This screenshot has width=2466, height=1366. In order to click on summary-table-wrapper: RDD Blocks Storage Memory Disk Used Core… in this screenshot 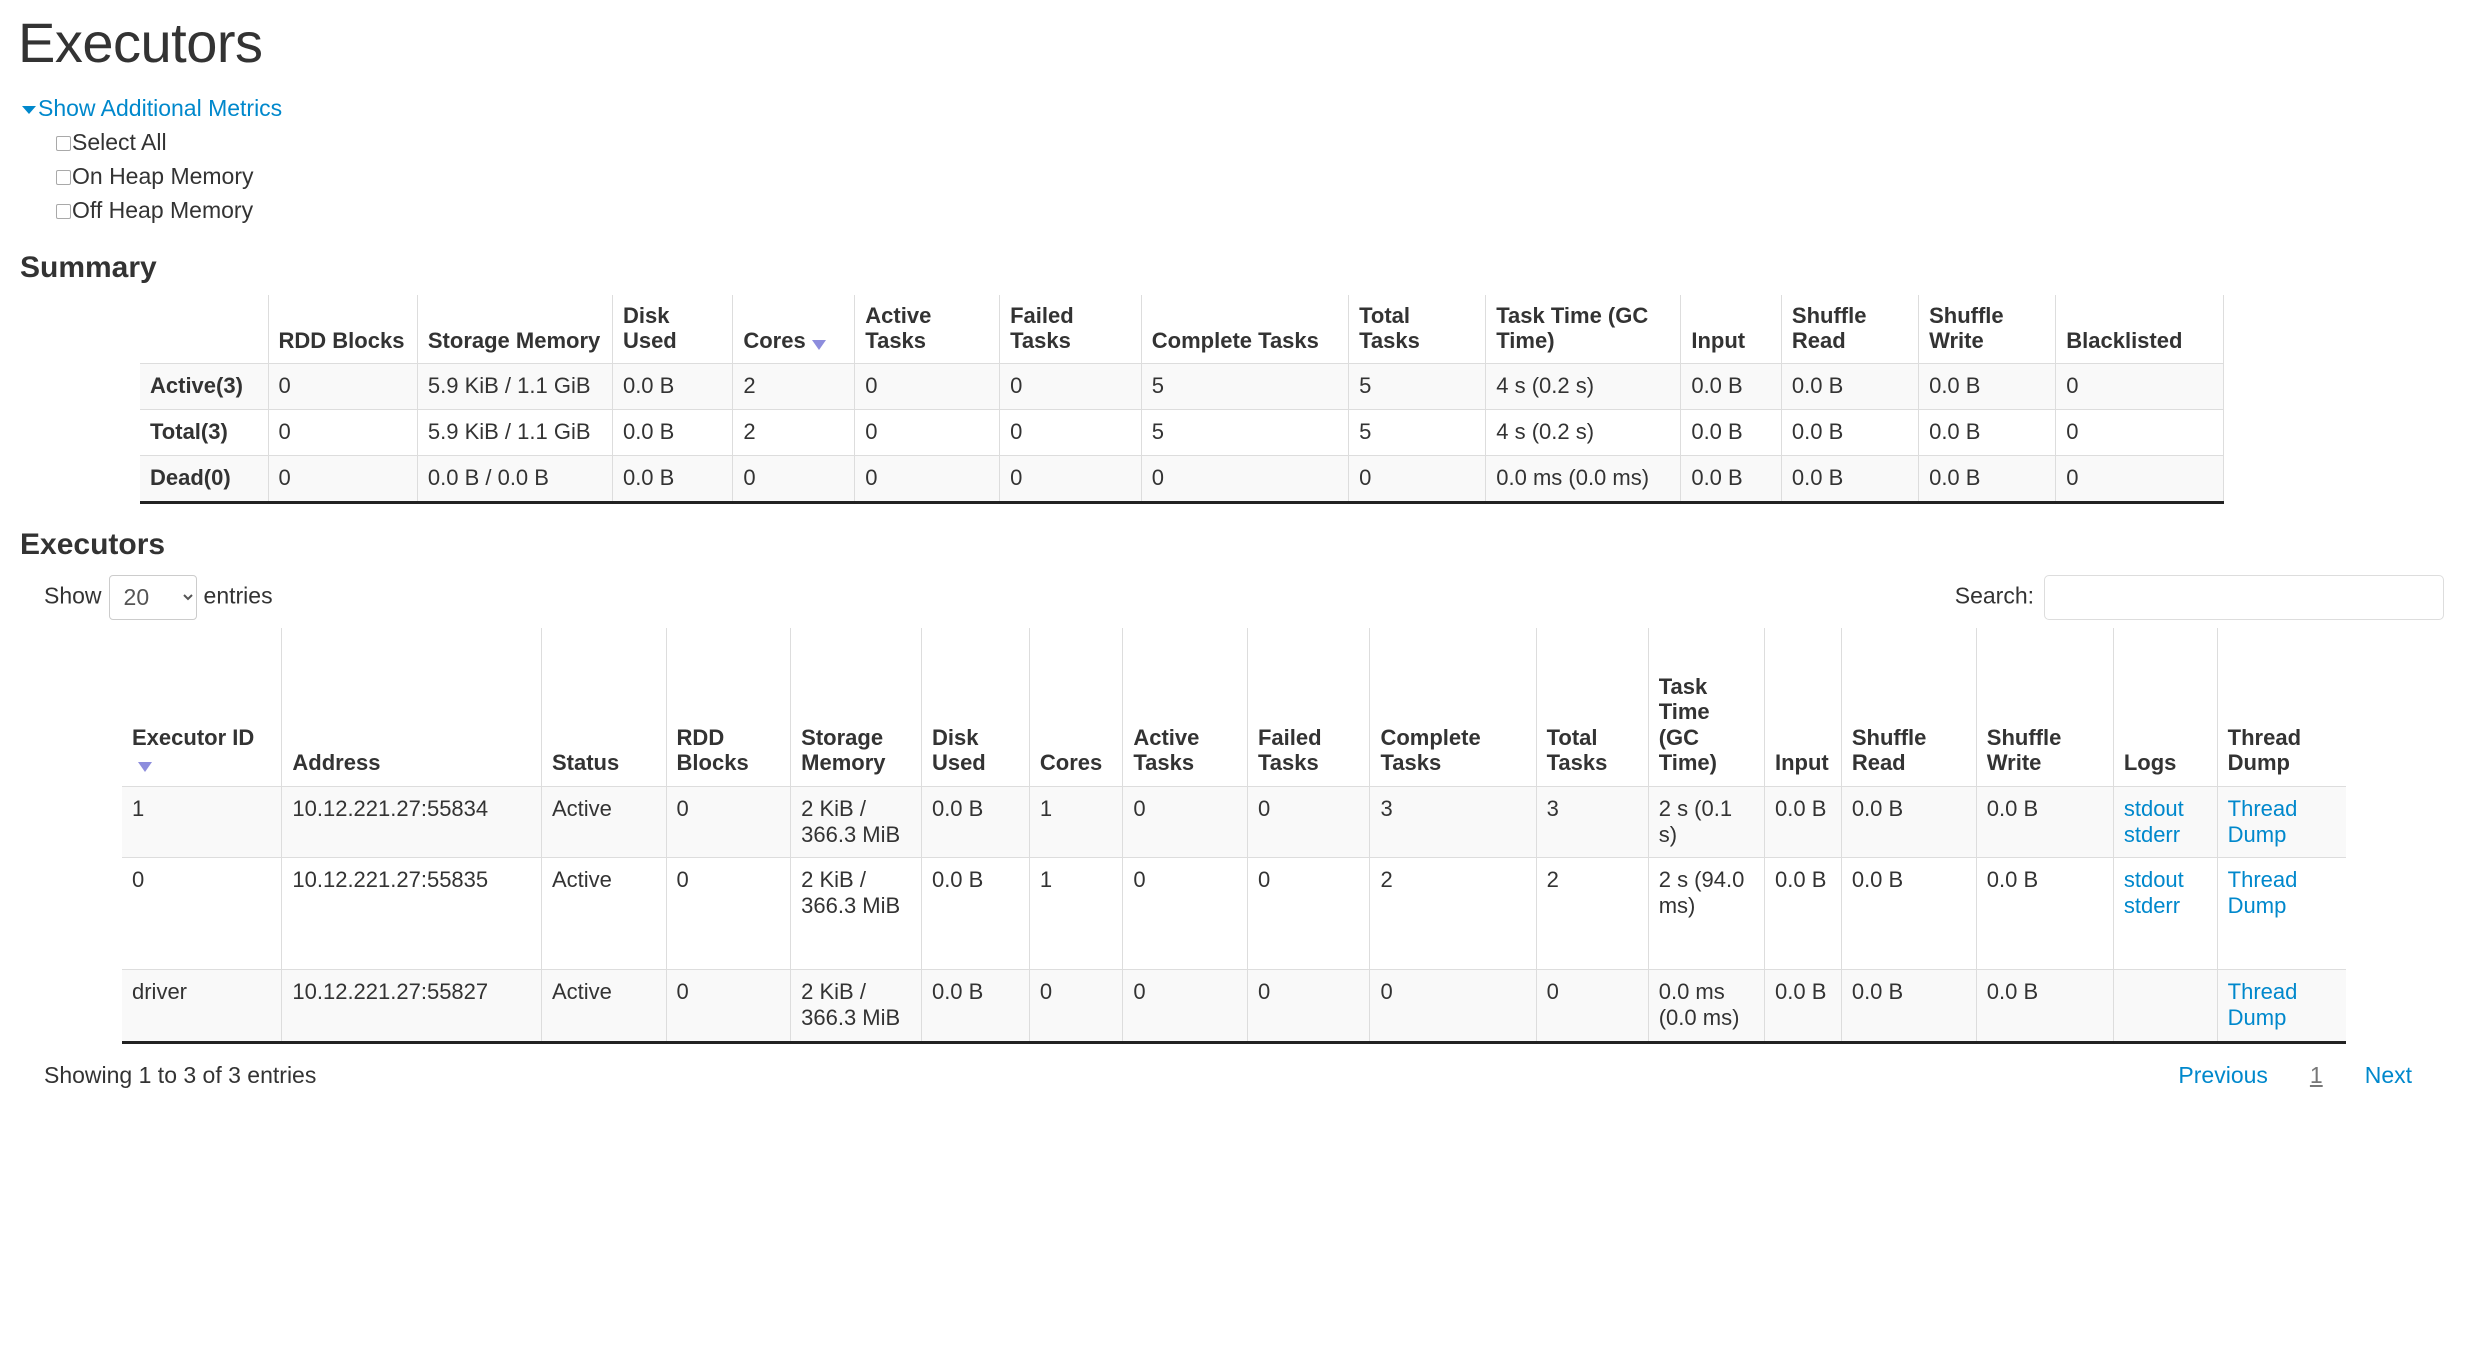, I will do `click(1182, 399)`.